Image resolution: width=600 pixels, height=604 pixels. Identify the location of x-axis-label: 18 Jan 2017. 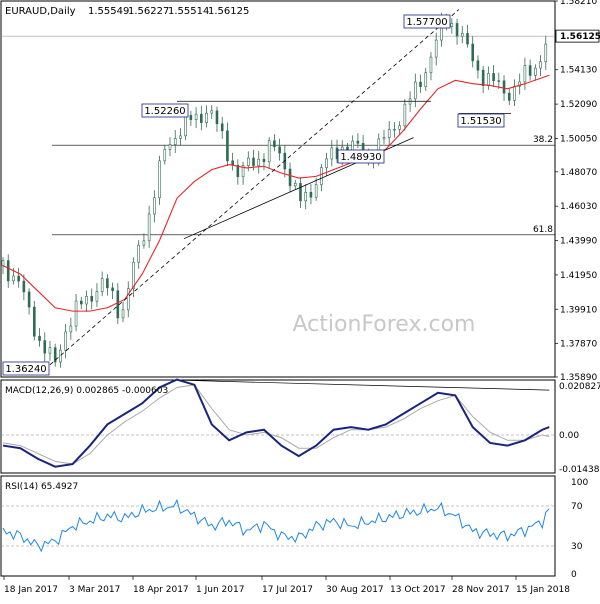
(31, 590).